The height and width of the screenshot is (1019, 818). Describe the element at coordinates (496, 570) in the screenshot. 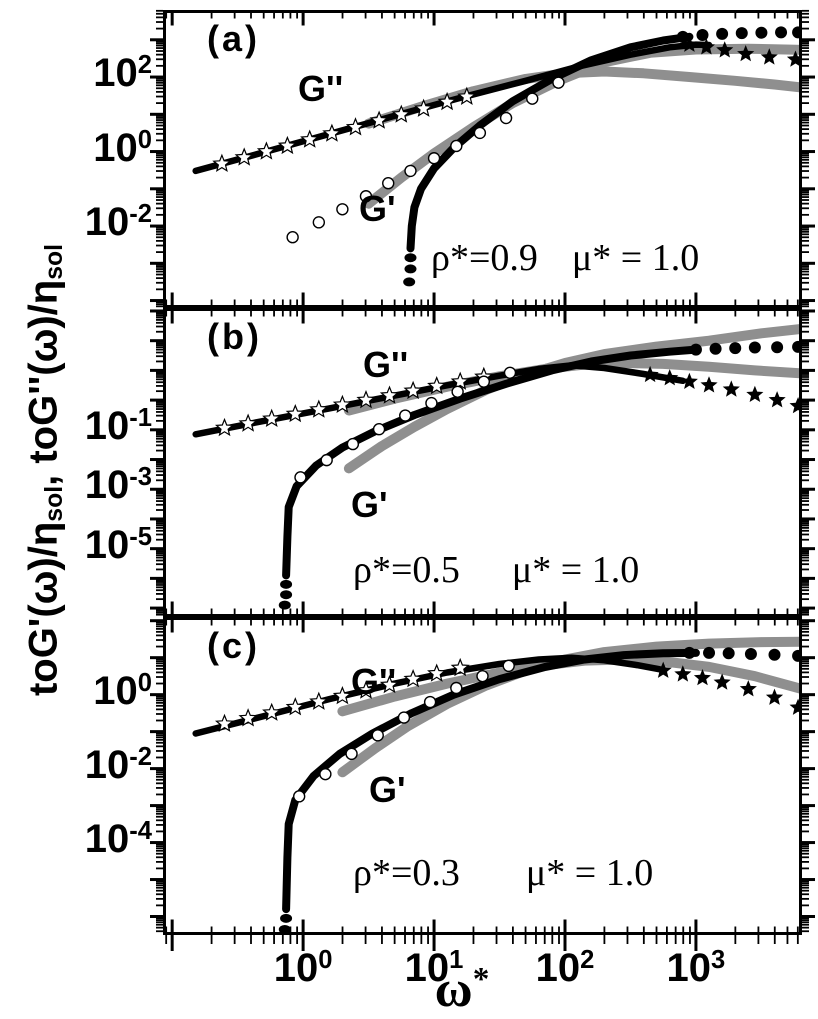

I see `panel-b-annotation: ρ*=0.5 μ* = 1.0` at that location.